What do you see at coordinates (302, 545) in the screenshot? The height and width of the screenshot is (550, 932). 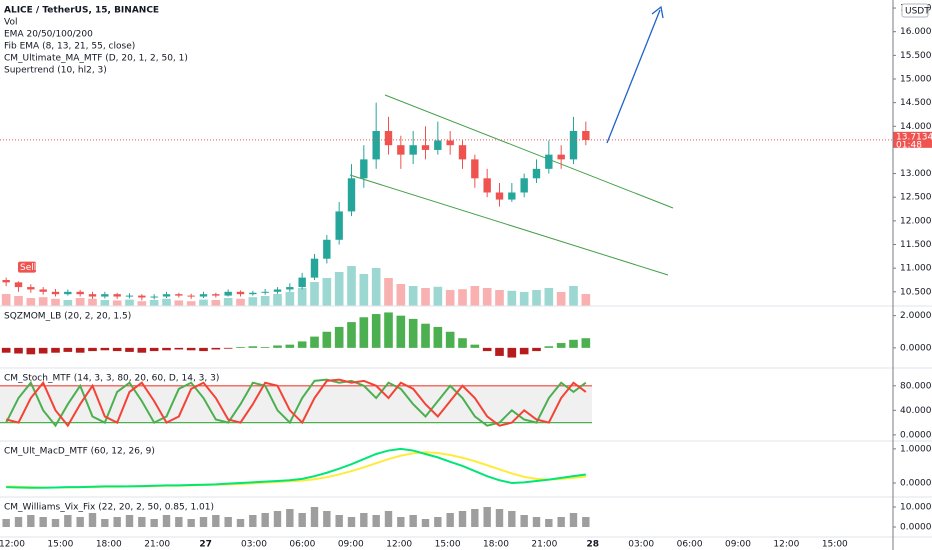 I see `time-label: 06:00` at bounding box center [302, 545].